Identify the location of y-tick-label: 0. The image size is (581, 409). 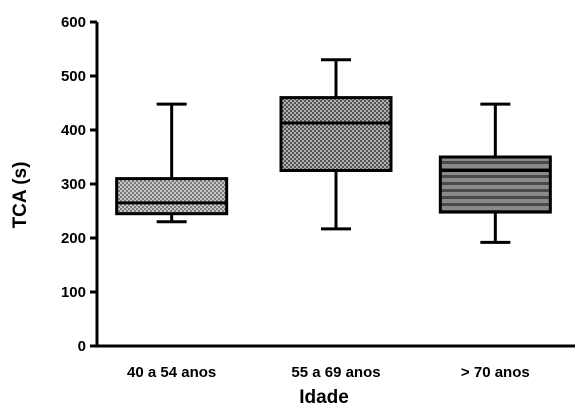
(82, 346).